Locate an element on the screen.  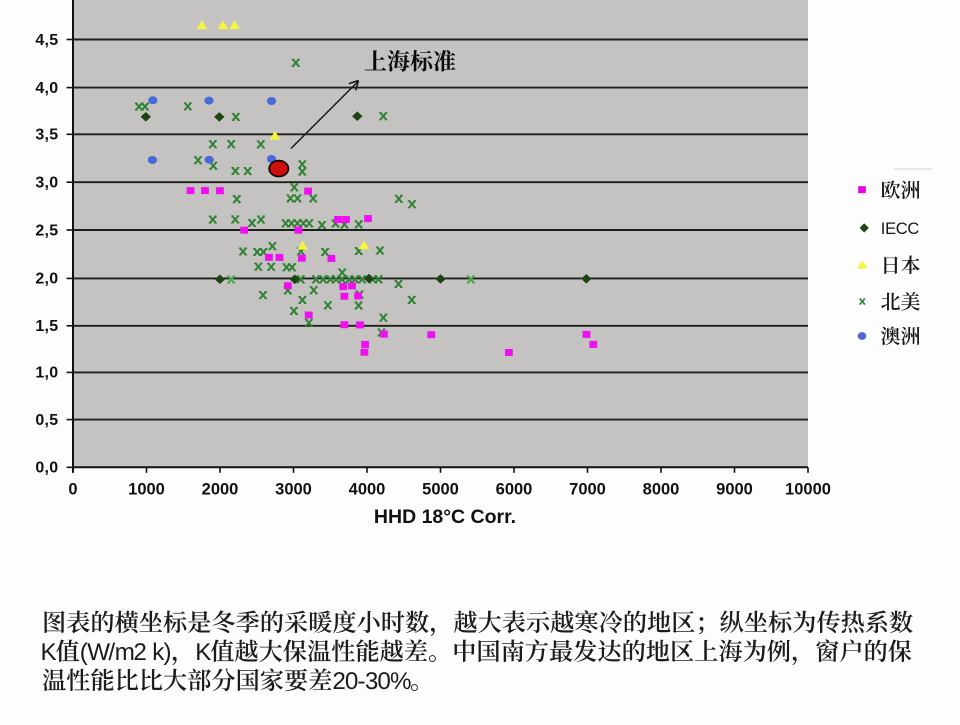
svg-text: 3,0 is located at coordinates (46, 183).